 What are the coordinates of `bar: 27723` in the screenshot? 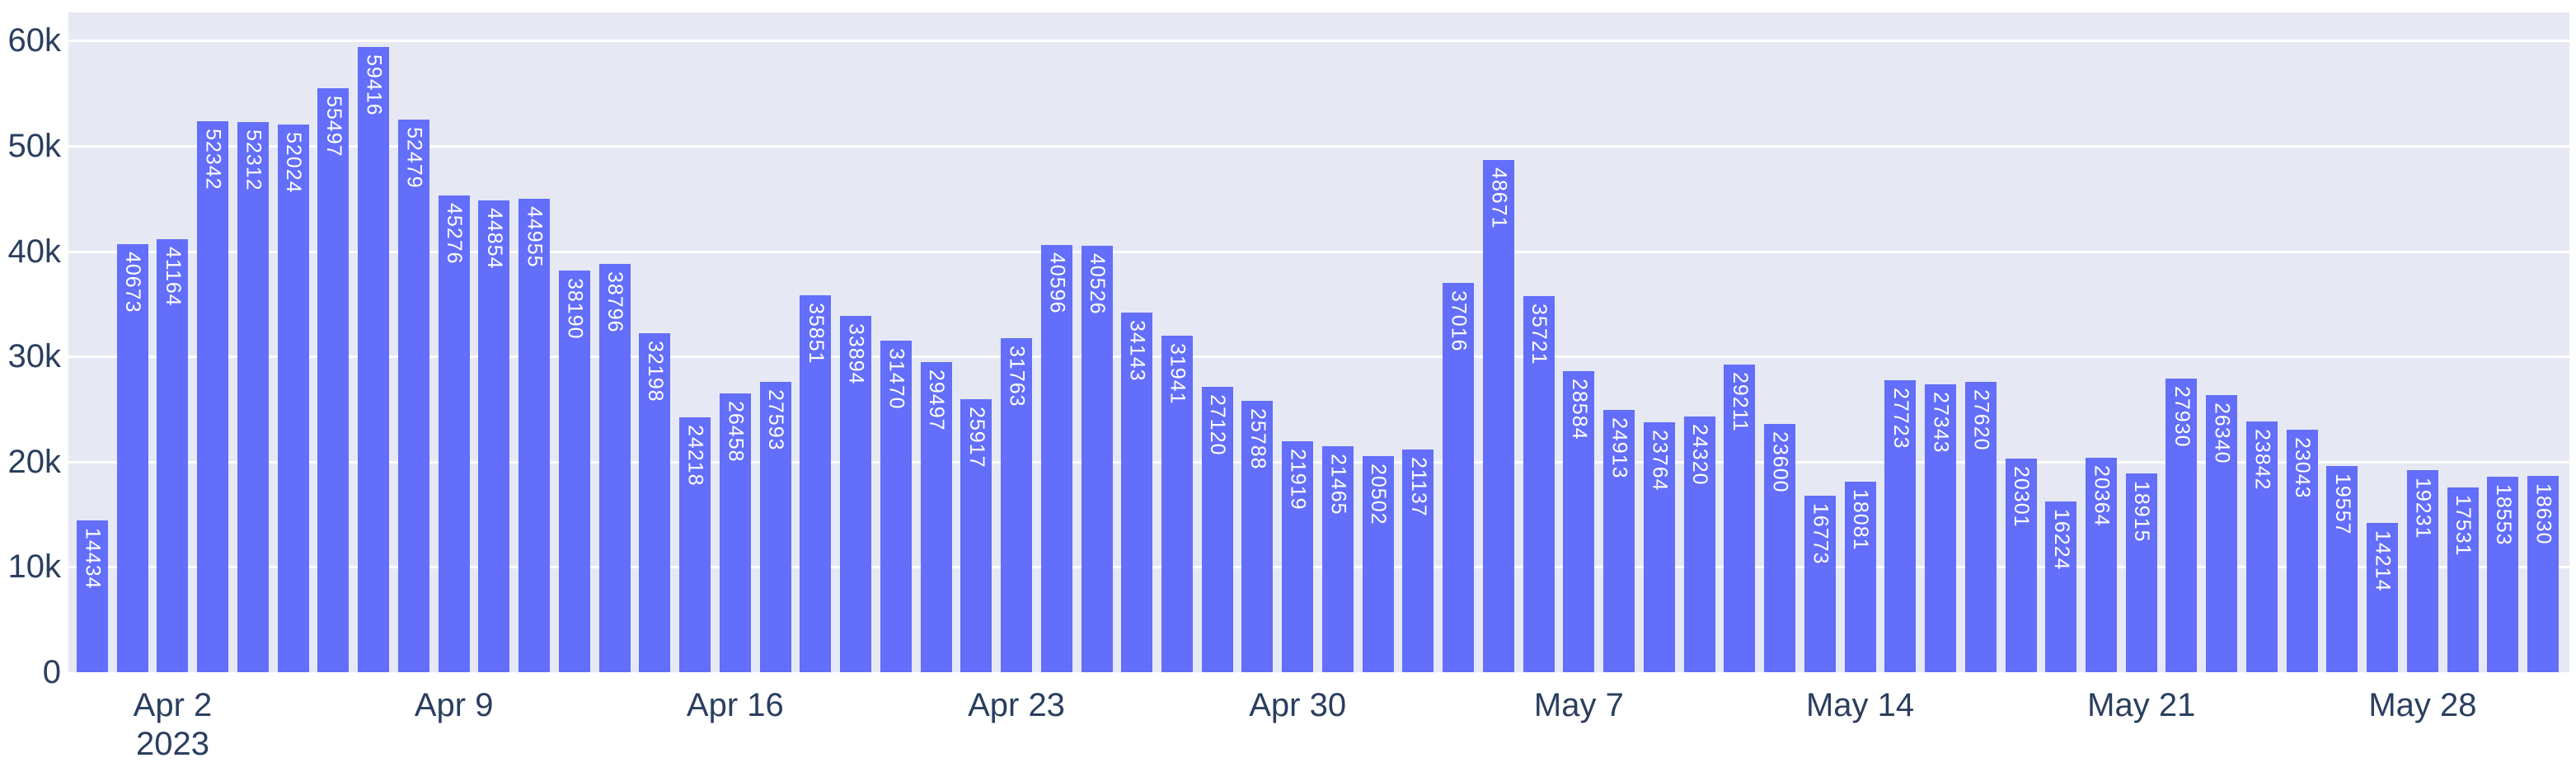 It's located at (1901, 526).